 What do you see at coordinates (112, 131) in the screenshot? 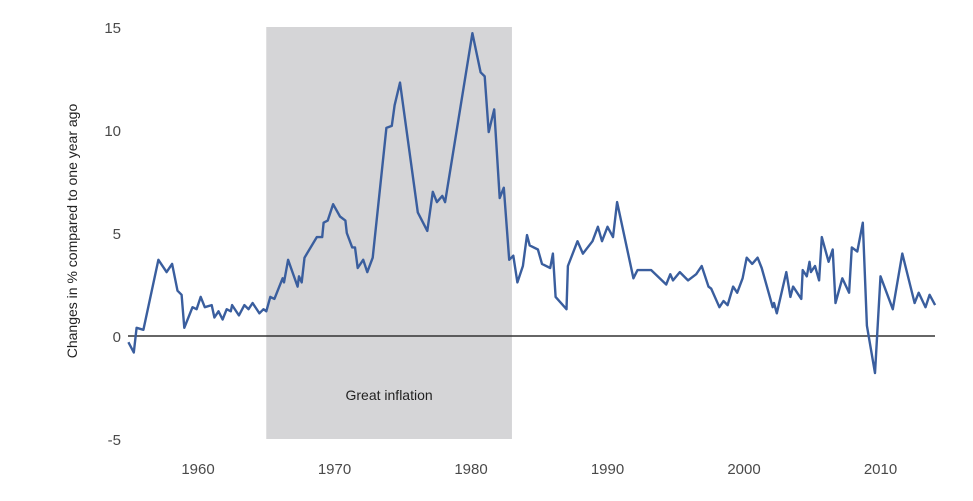
I see `y-tick-label: 10` at bounding box center [112, 131].